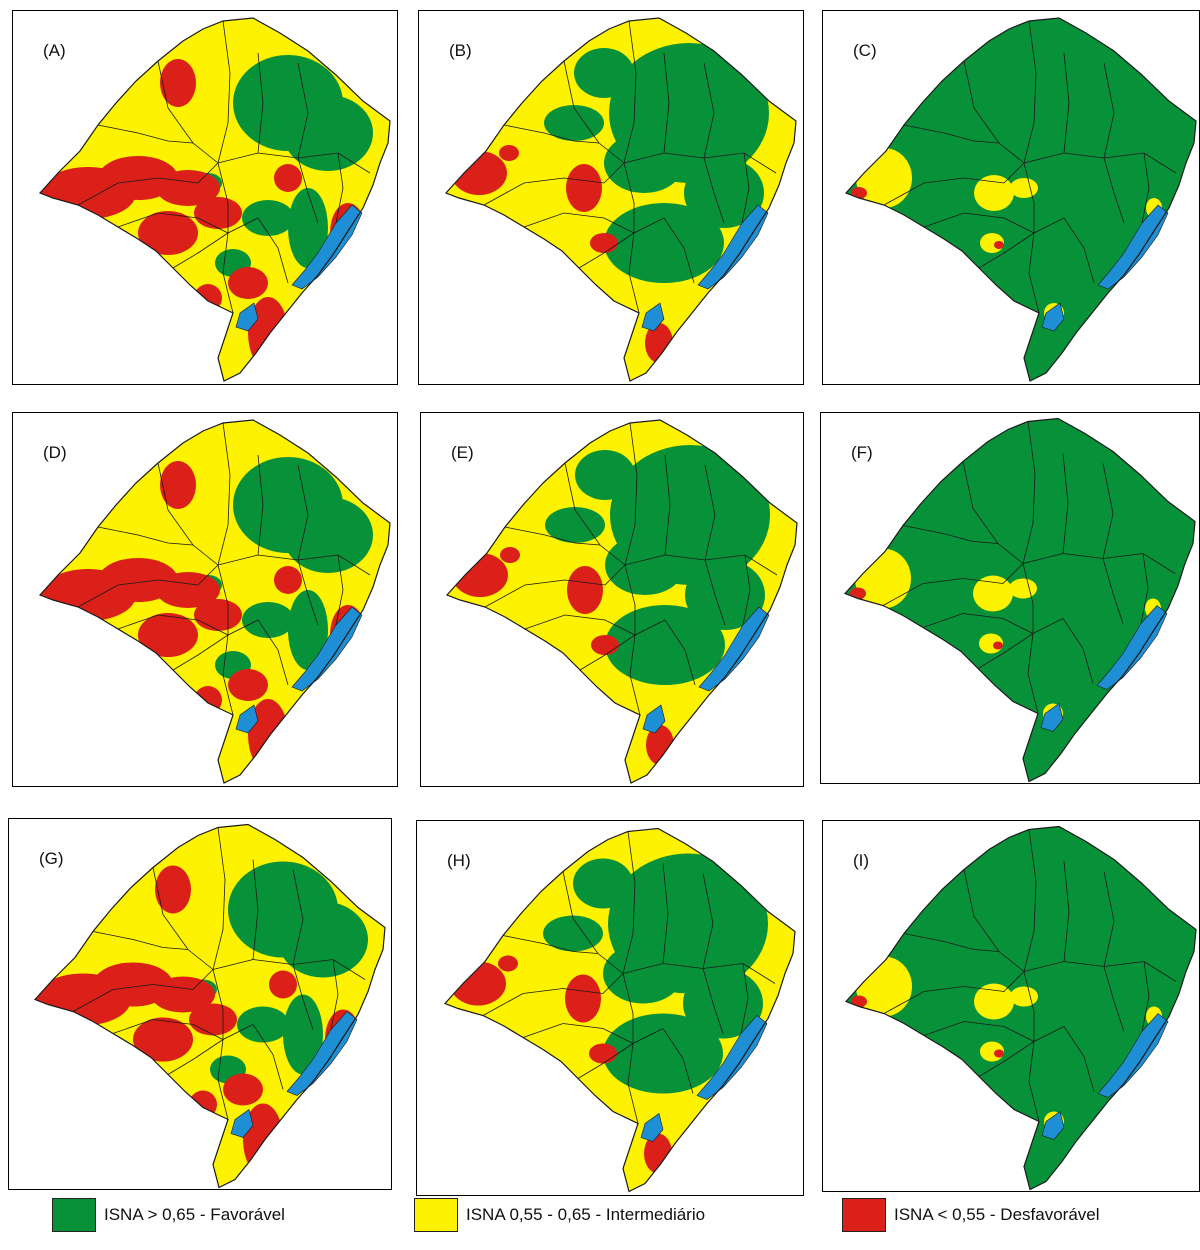 This screenshot has height=1250, width=1200. I want to click on map-panel-e: (E), so click(612, 599).